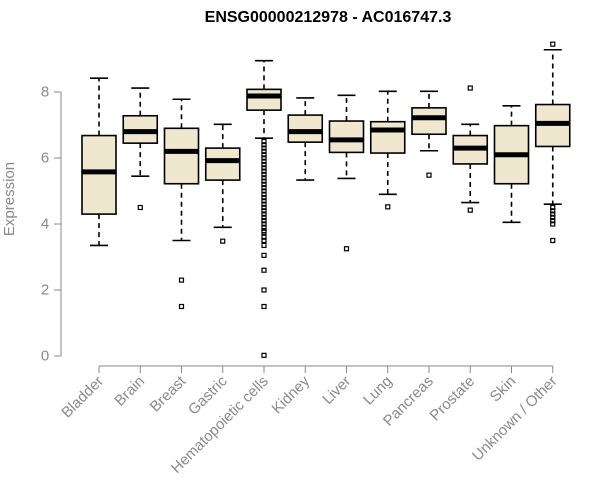 The image size is (600, 500). I want to click on x-tick-label: Prostate, so click(453, 399).